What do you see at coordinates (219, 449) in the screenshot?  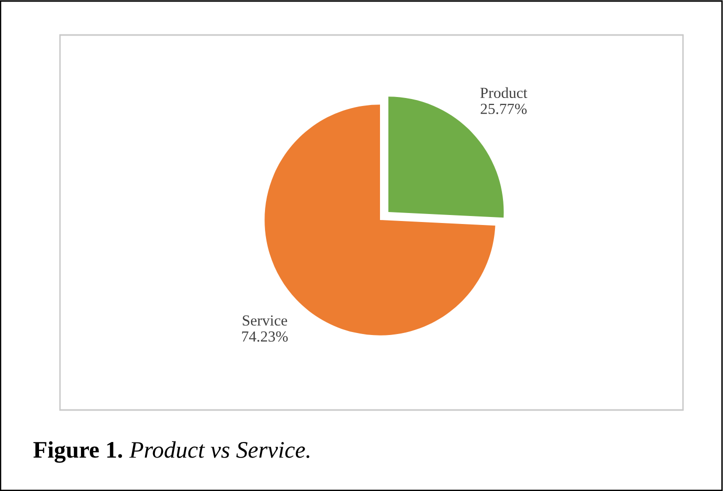 I see `text: Product vs Service.` at bounding box center [219, 449].